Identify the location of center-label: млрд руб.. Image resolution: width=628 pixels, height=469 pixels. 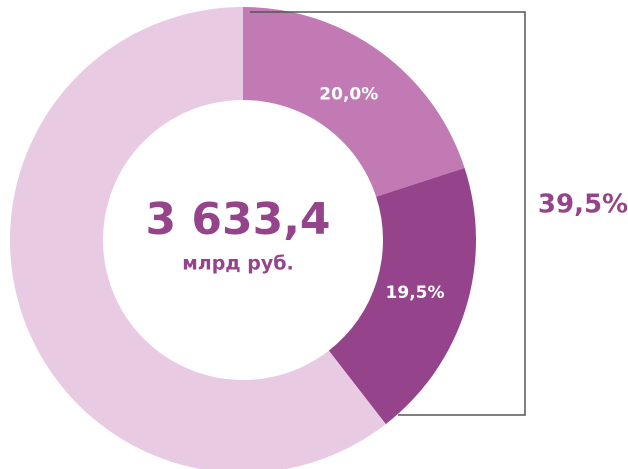
(237, 264).